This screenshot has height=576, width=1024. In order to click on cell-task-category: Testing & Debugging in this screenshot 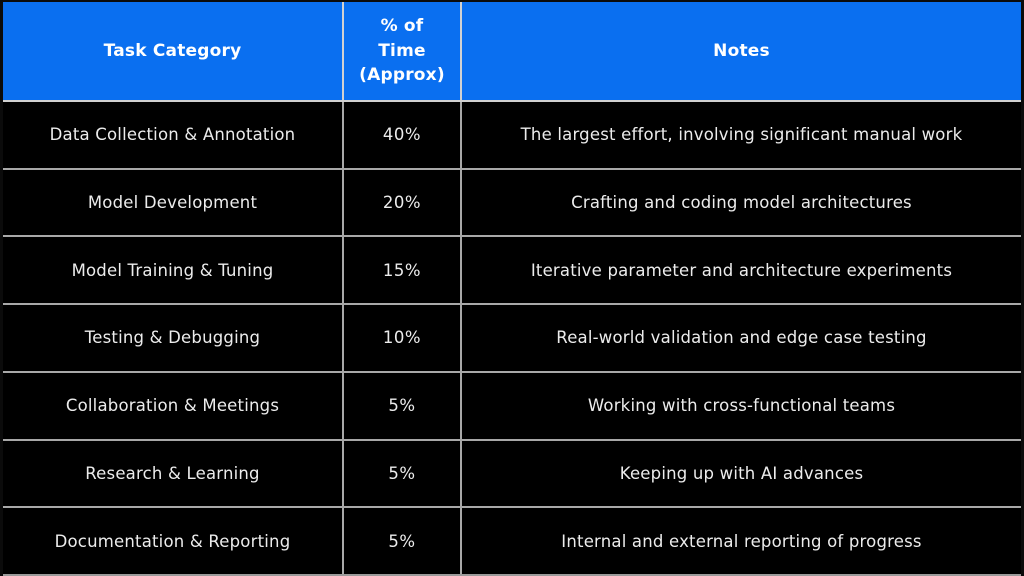, I will do `click(173, 338)`.